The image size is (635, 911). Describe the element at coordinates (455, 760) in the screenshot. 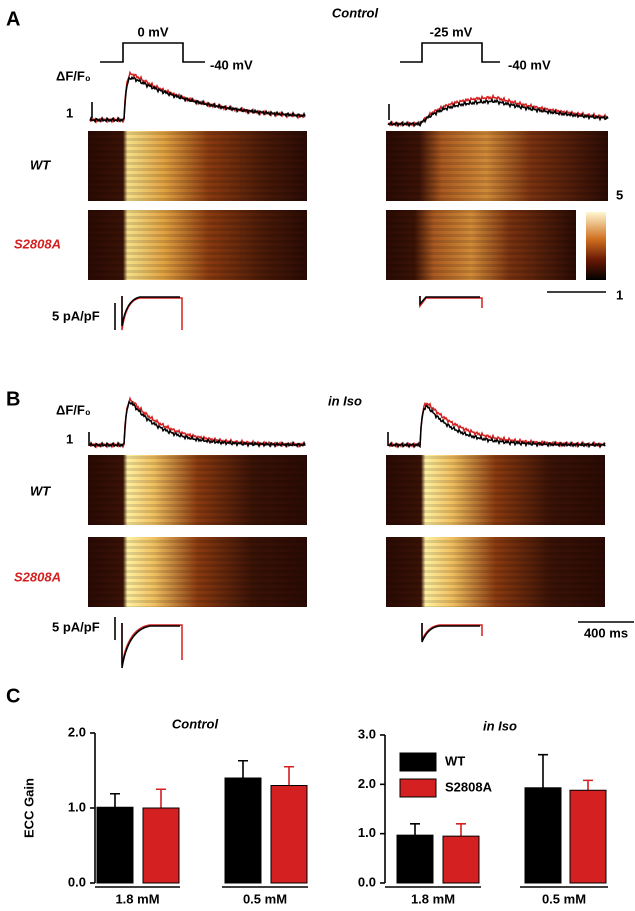

I see `legend-label: WT` at that location.